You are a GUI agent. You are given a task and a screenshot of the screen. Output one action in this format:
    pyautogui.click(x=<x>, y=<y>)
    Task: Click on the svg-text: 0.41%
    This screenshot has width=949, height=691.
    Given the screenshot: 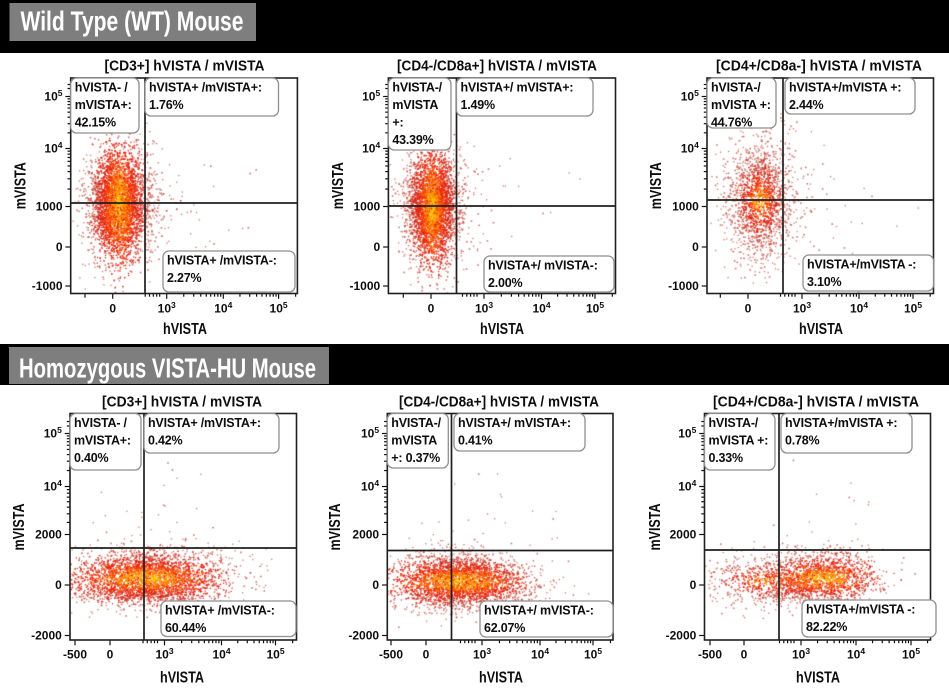 What is the action you would take?
    pyautogui.click(x=475, y=441)
    